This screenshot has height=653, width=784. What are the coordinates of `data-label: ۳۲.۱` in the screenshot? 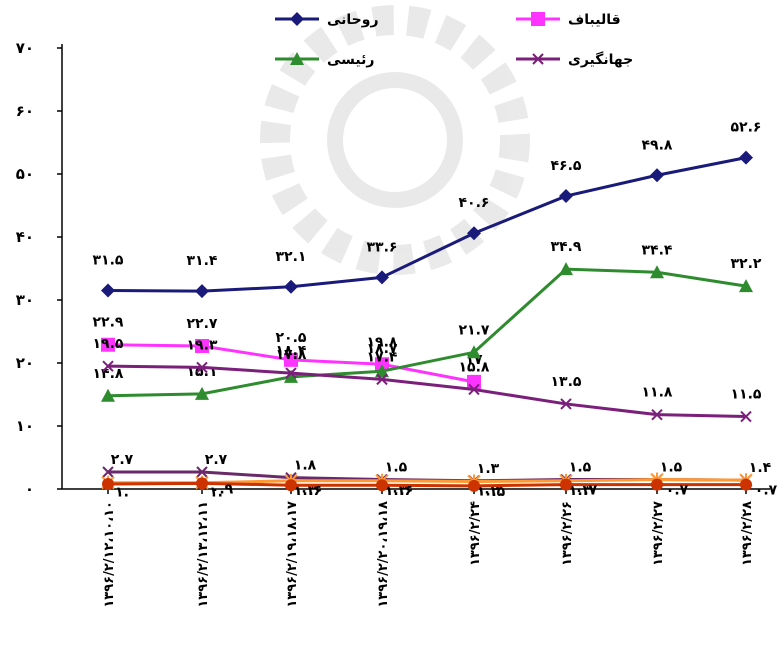 It's located at (291, 257).